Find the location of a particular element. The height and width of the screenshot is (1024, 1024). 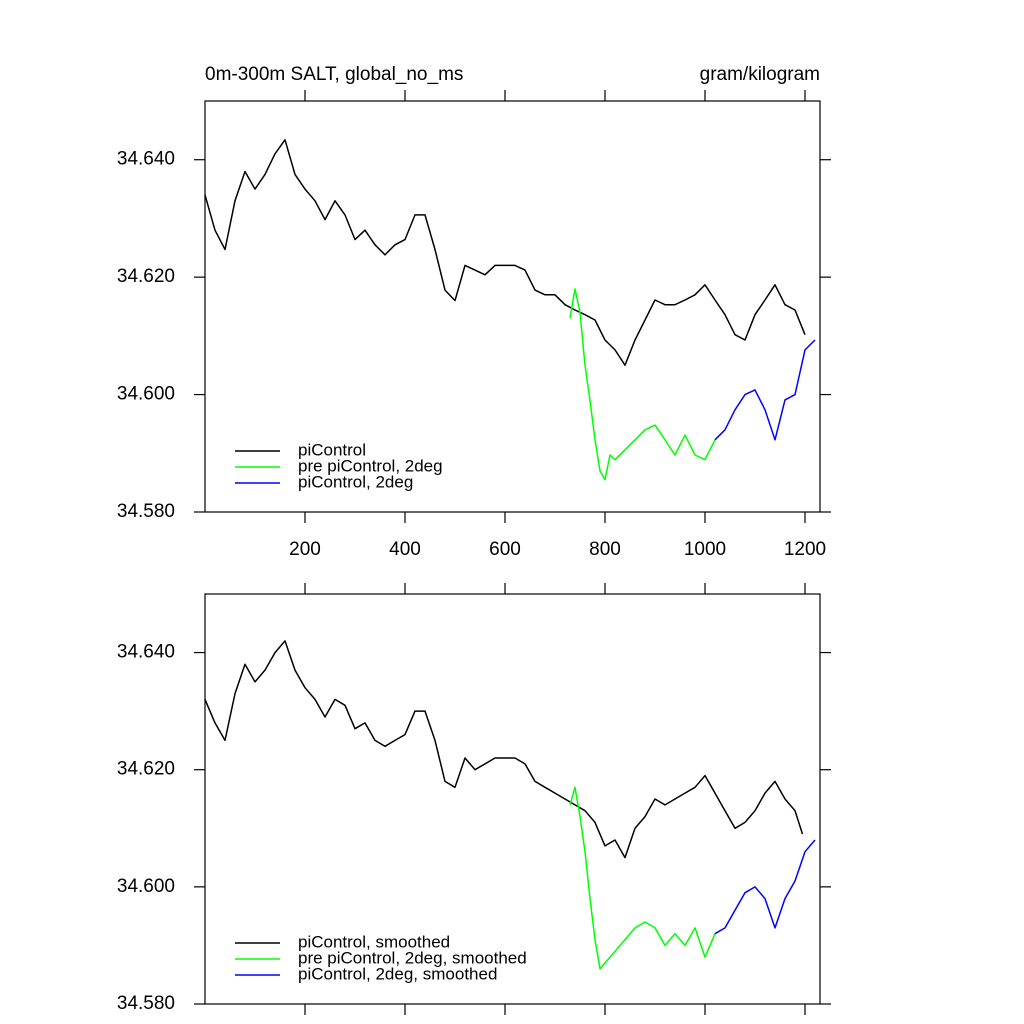

right-title: gram/kilogram is located at coordinates (760, 74).